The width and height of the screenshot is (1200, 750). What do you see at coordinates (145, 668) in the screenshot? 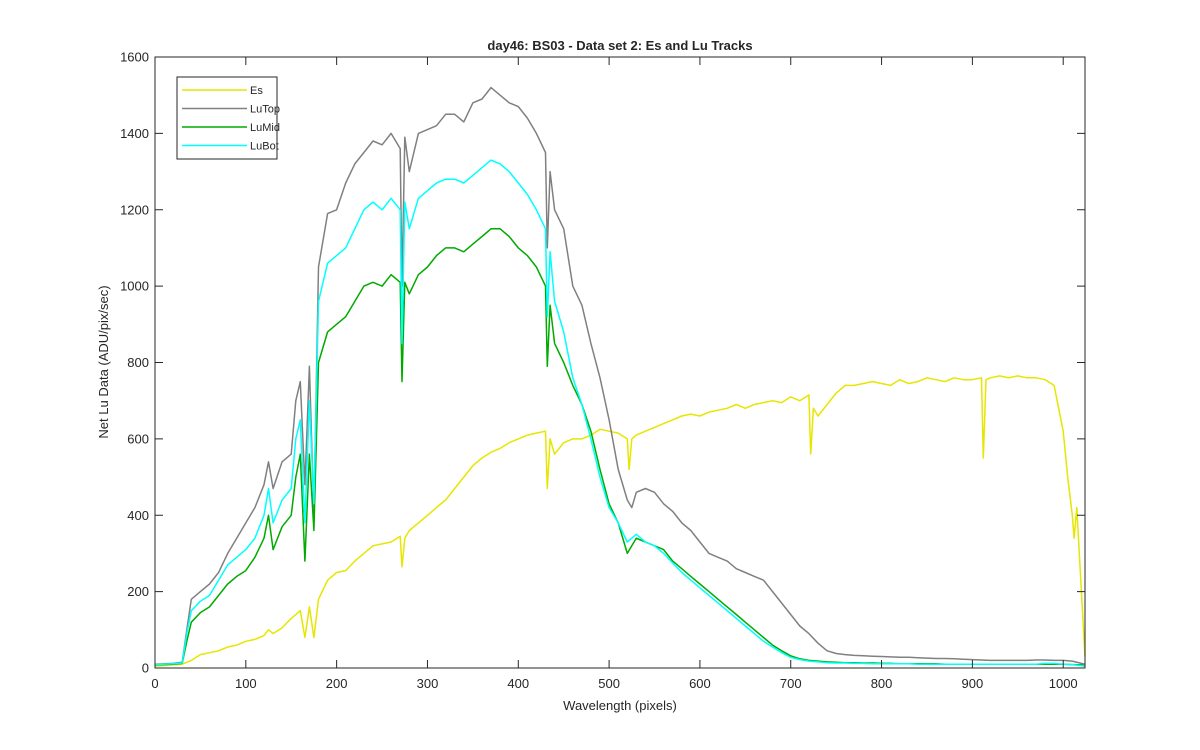
I see `y-tick-label: 0` at bounding box center [145, 668].